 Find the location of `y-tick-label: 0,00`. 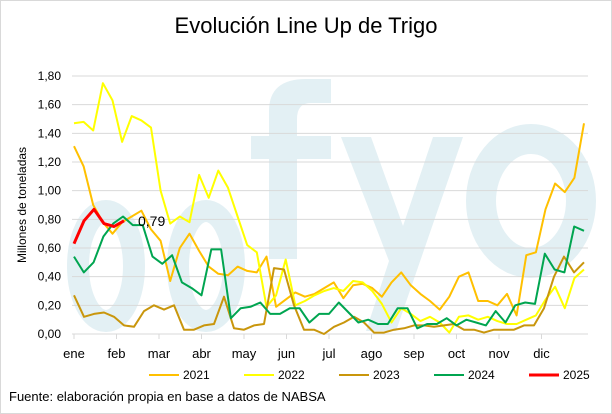

y-tick-label: 0,00 is located at coordinates (50, 334).